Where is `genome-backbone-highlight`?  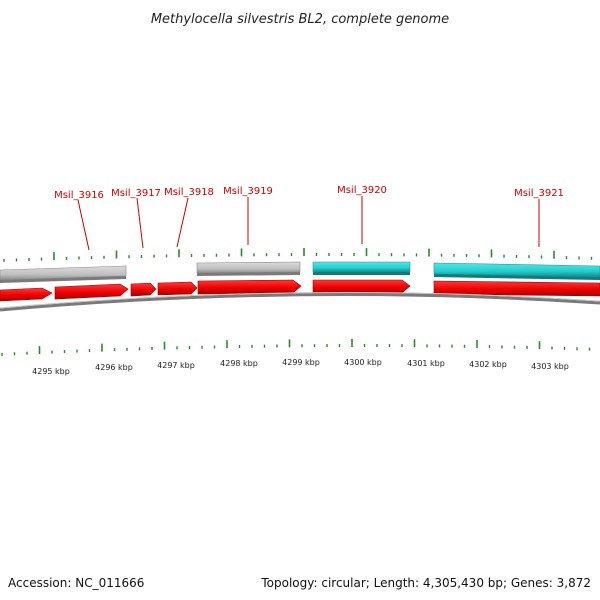 genome-backbone-highlight is located at coordinates (300, 300).